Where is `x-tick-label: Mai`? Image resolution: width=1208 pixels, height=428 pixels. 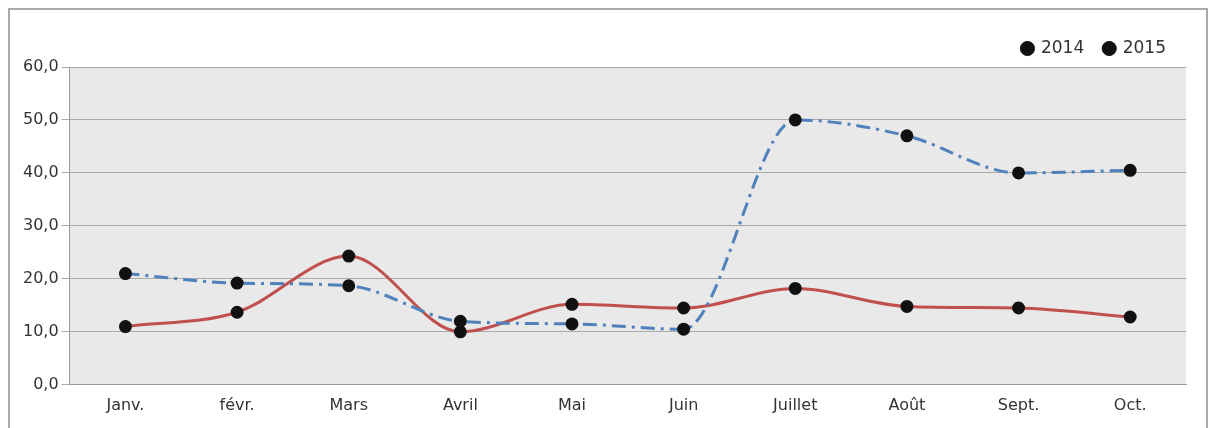 x-tick-label: Mai is located at coordinates (572, 404).